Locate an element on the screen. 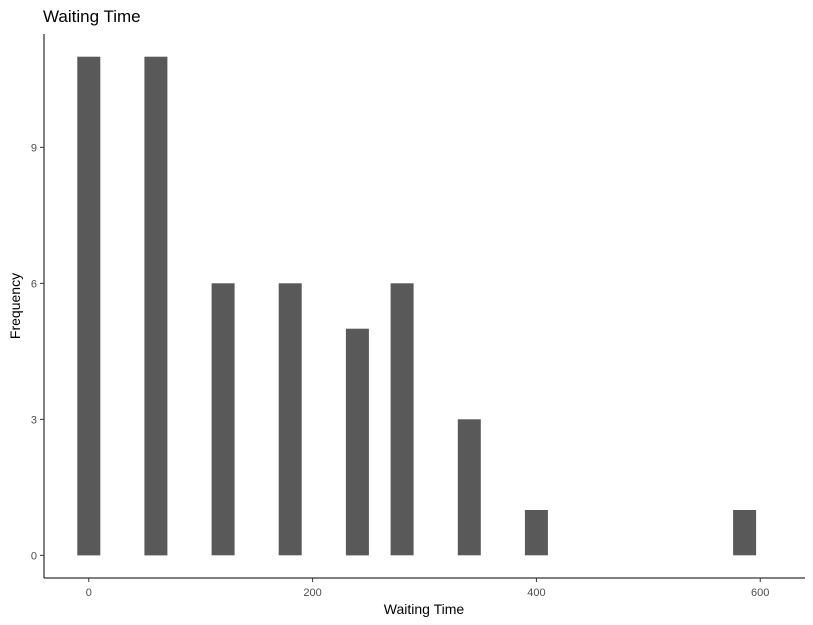 This screenshot has width=813, height=625. x-axis-ticks: 0 200 400 600 is located at coordinates (427, 588).